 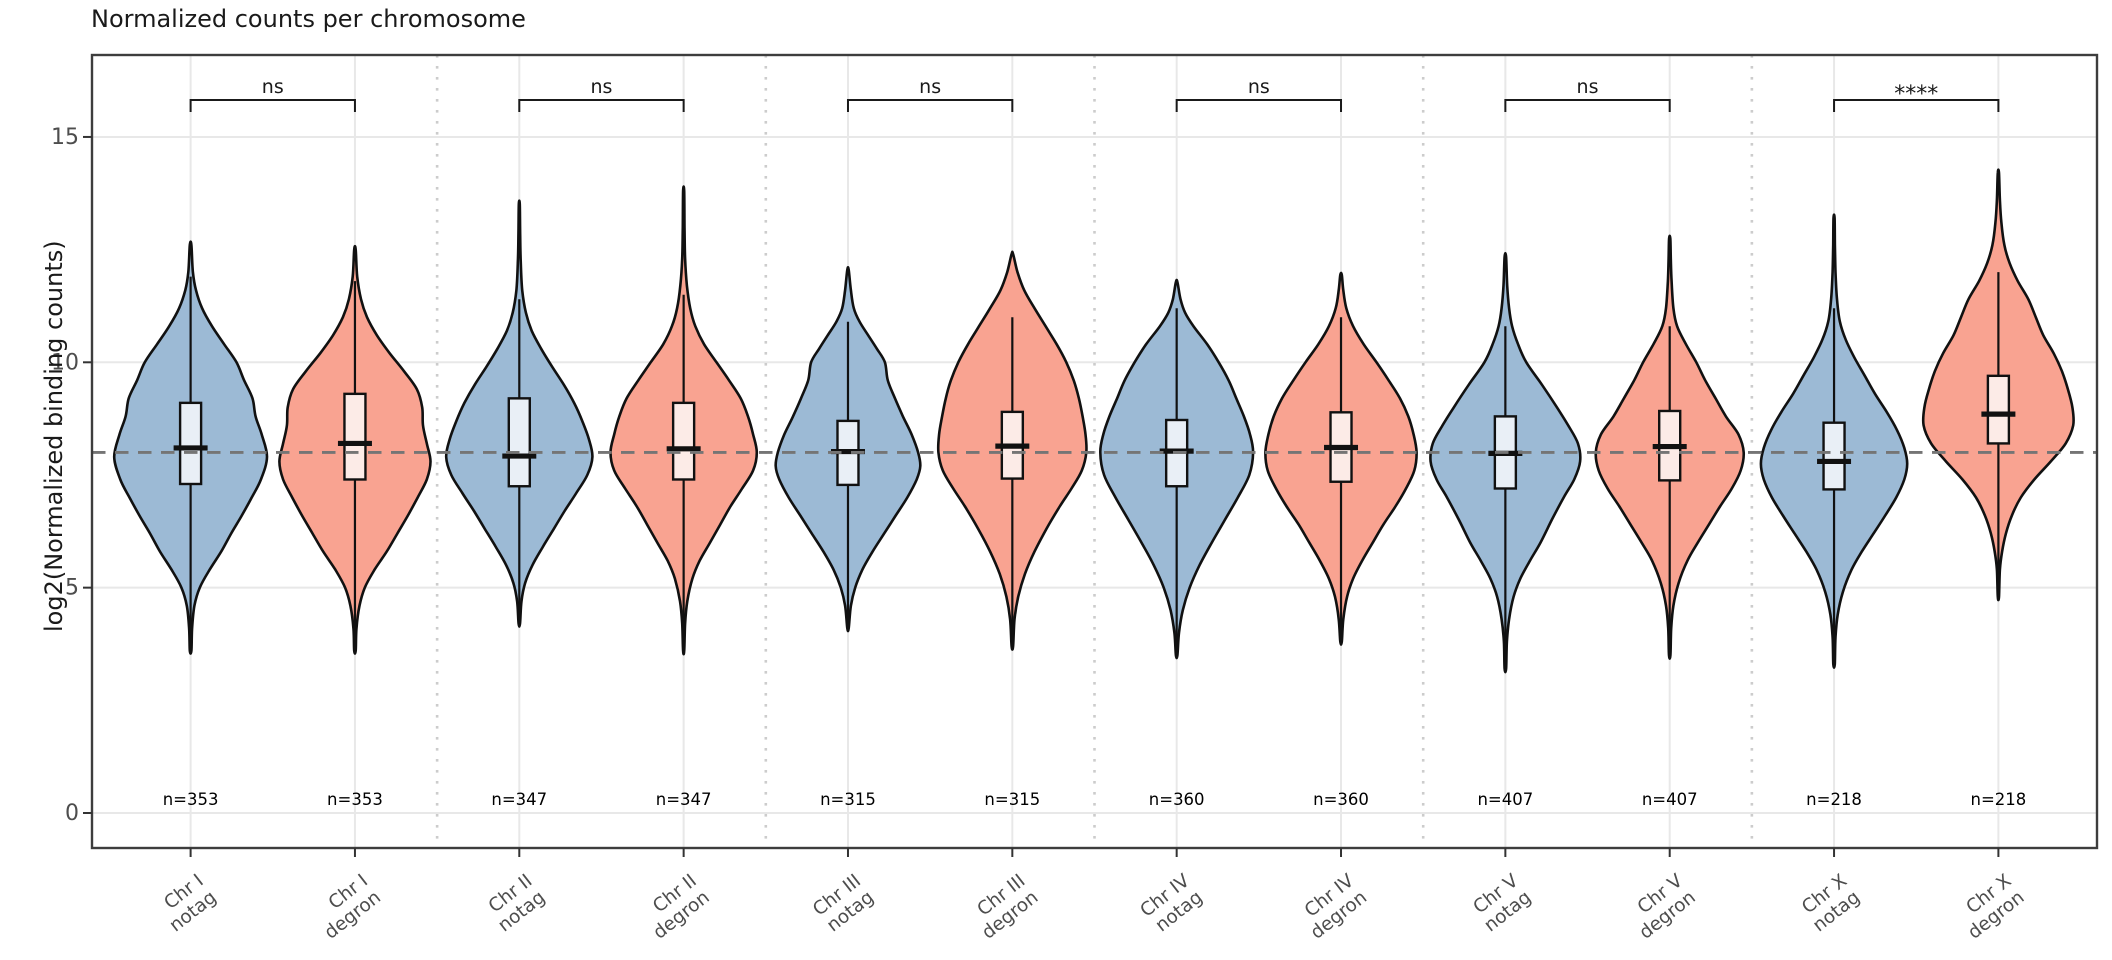 I want to click on x-tick-label: Chr Xnotag, so click(x=1830, y=903).